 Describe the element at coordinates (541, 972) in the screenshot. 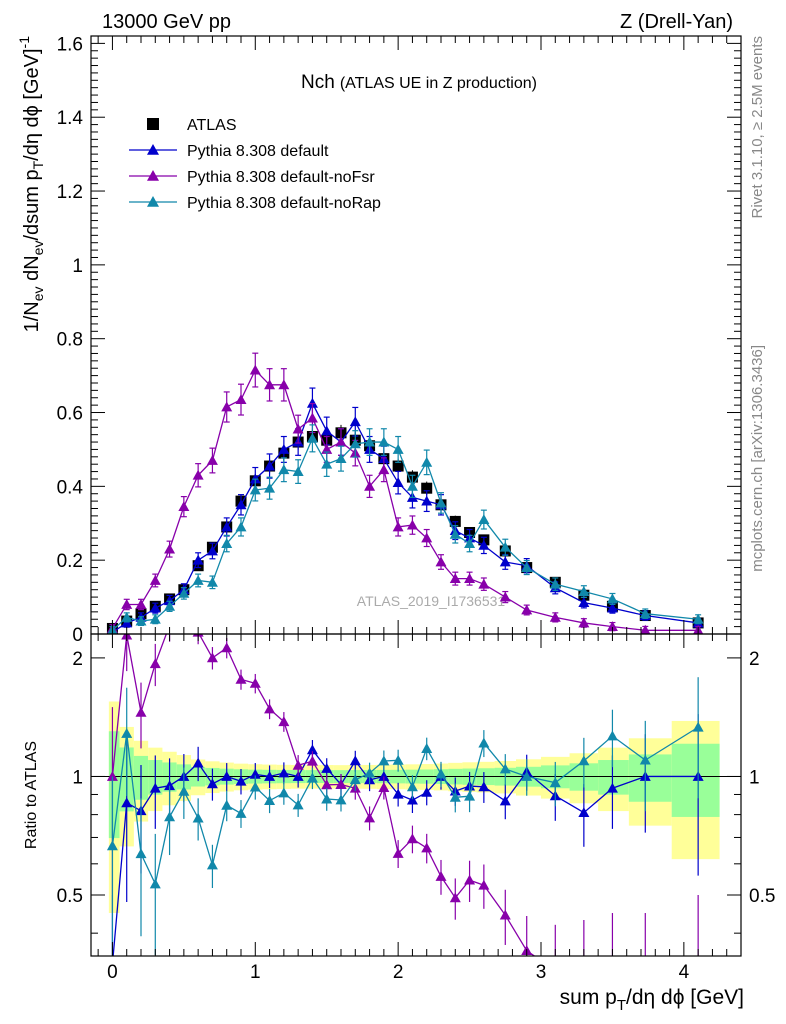

I see `xtick-label: 3` at that location.